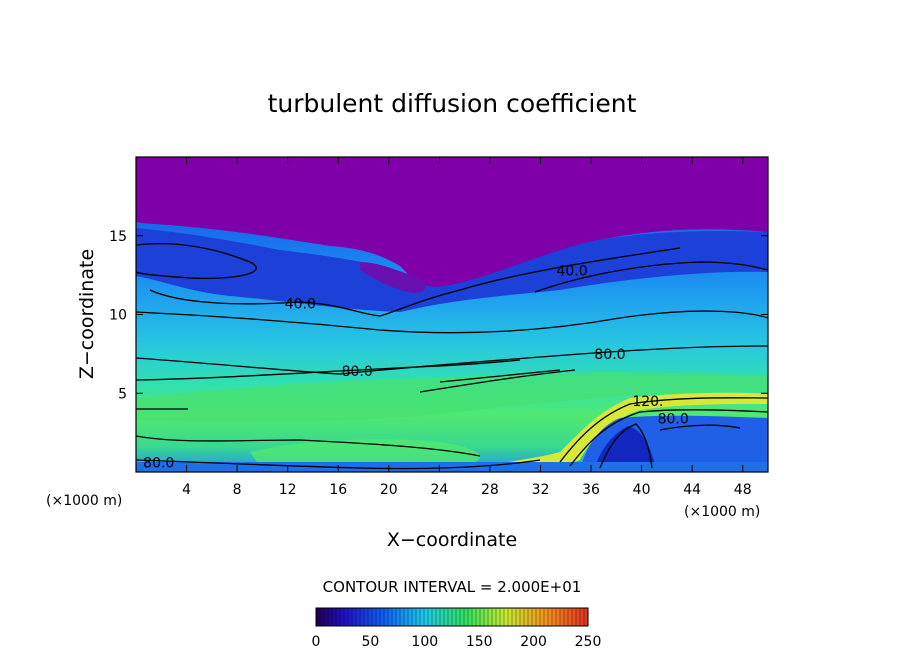 The image size is (904, 654). I want to click on x-tick-label: 8, so click(237, 490).